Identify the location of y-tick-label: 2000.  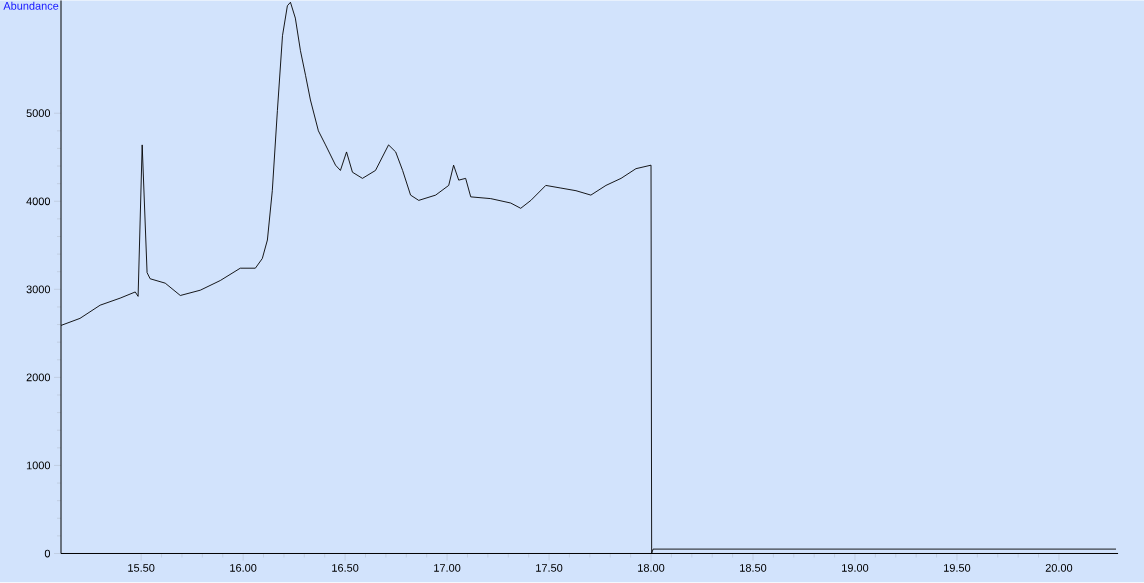
(38, 377).